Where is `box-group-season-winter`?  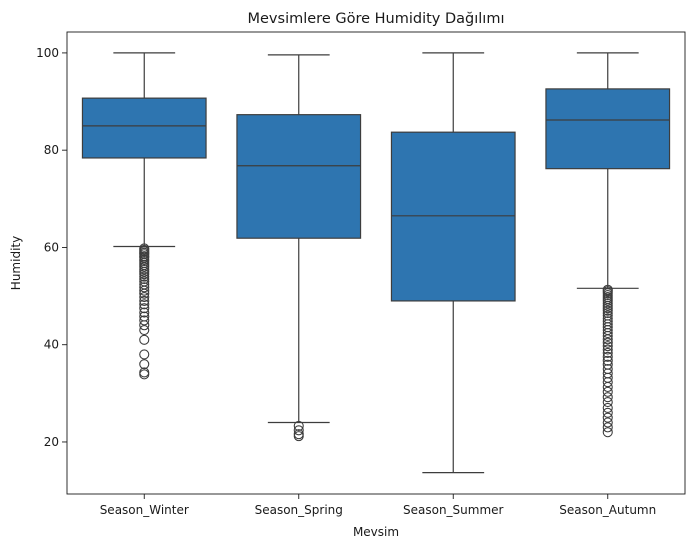 box-group-season-winter is located at coordinates (144, 216).